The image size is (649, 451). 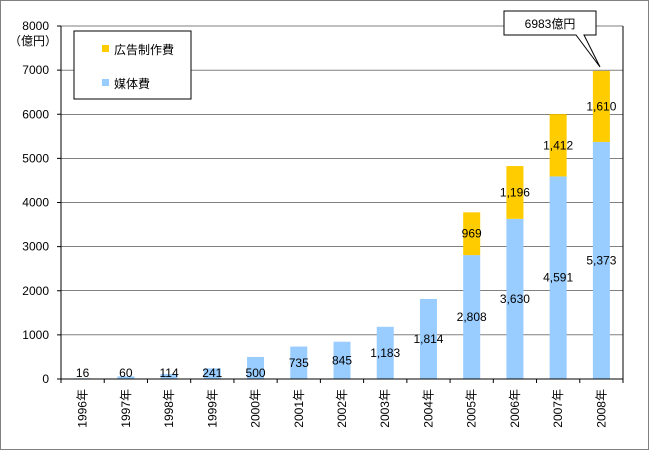 I want to click on value-label-media: 241, so click(x=212, y=373).